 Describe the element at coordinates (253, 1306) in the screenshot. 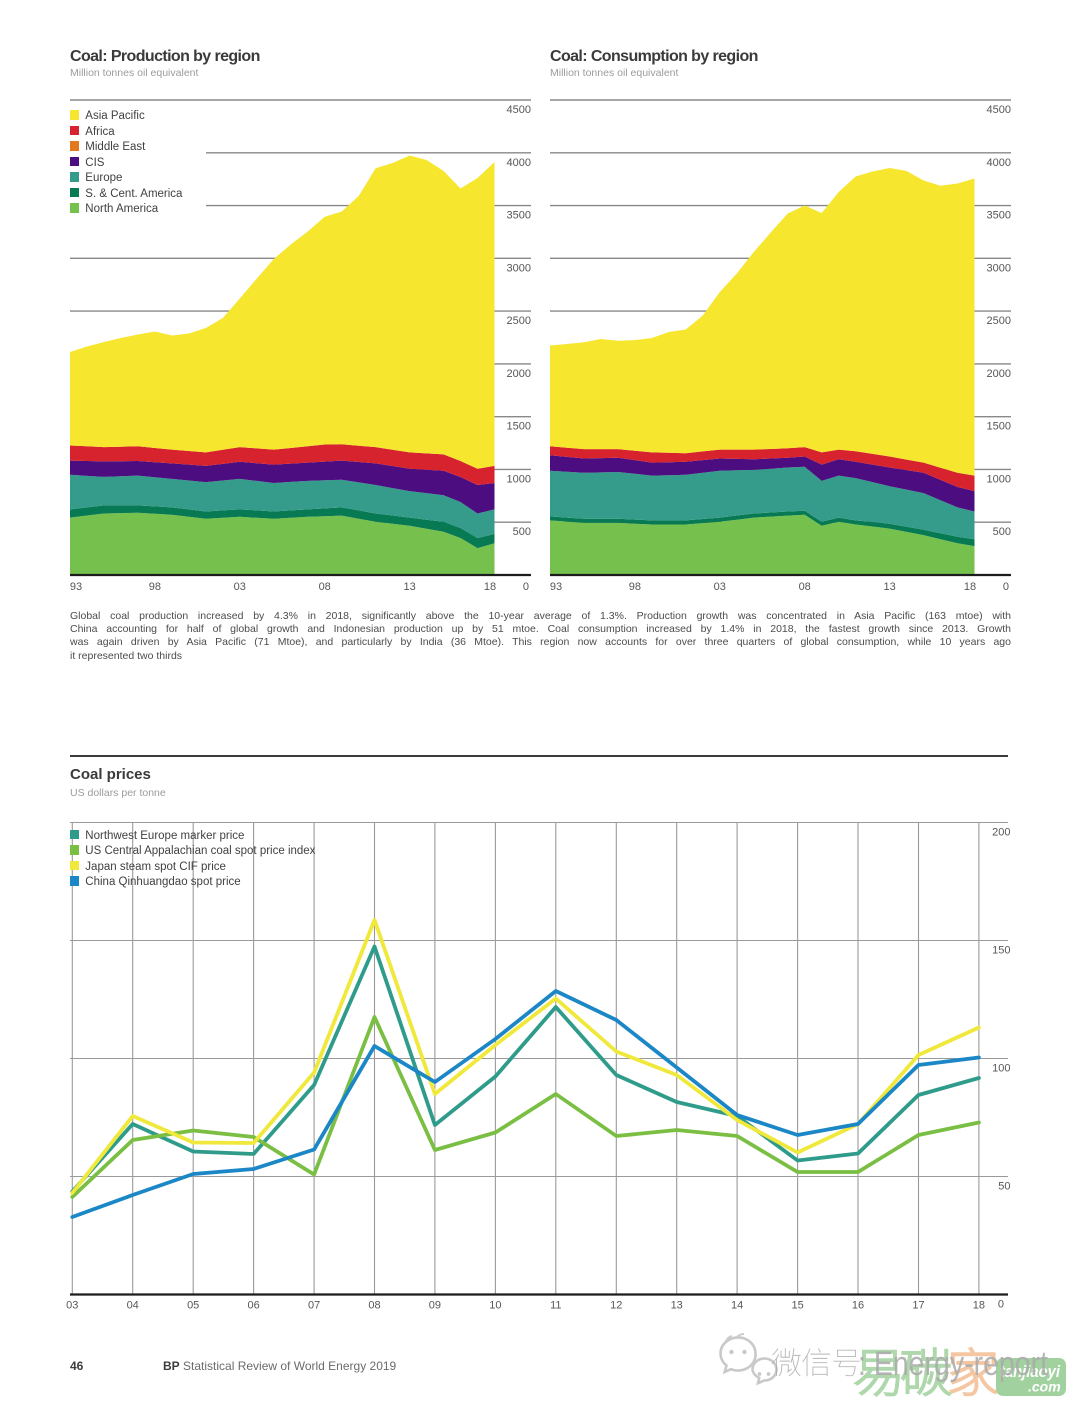

I see `svg-text: 06` at that location.